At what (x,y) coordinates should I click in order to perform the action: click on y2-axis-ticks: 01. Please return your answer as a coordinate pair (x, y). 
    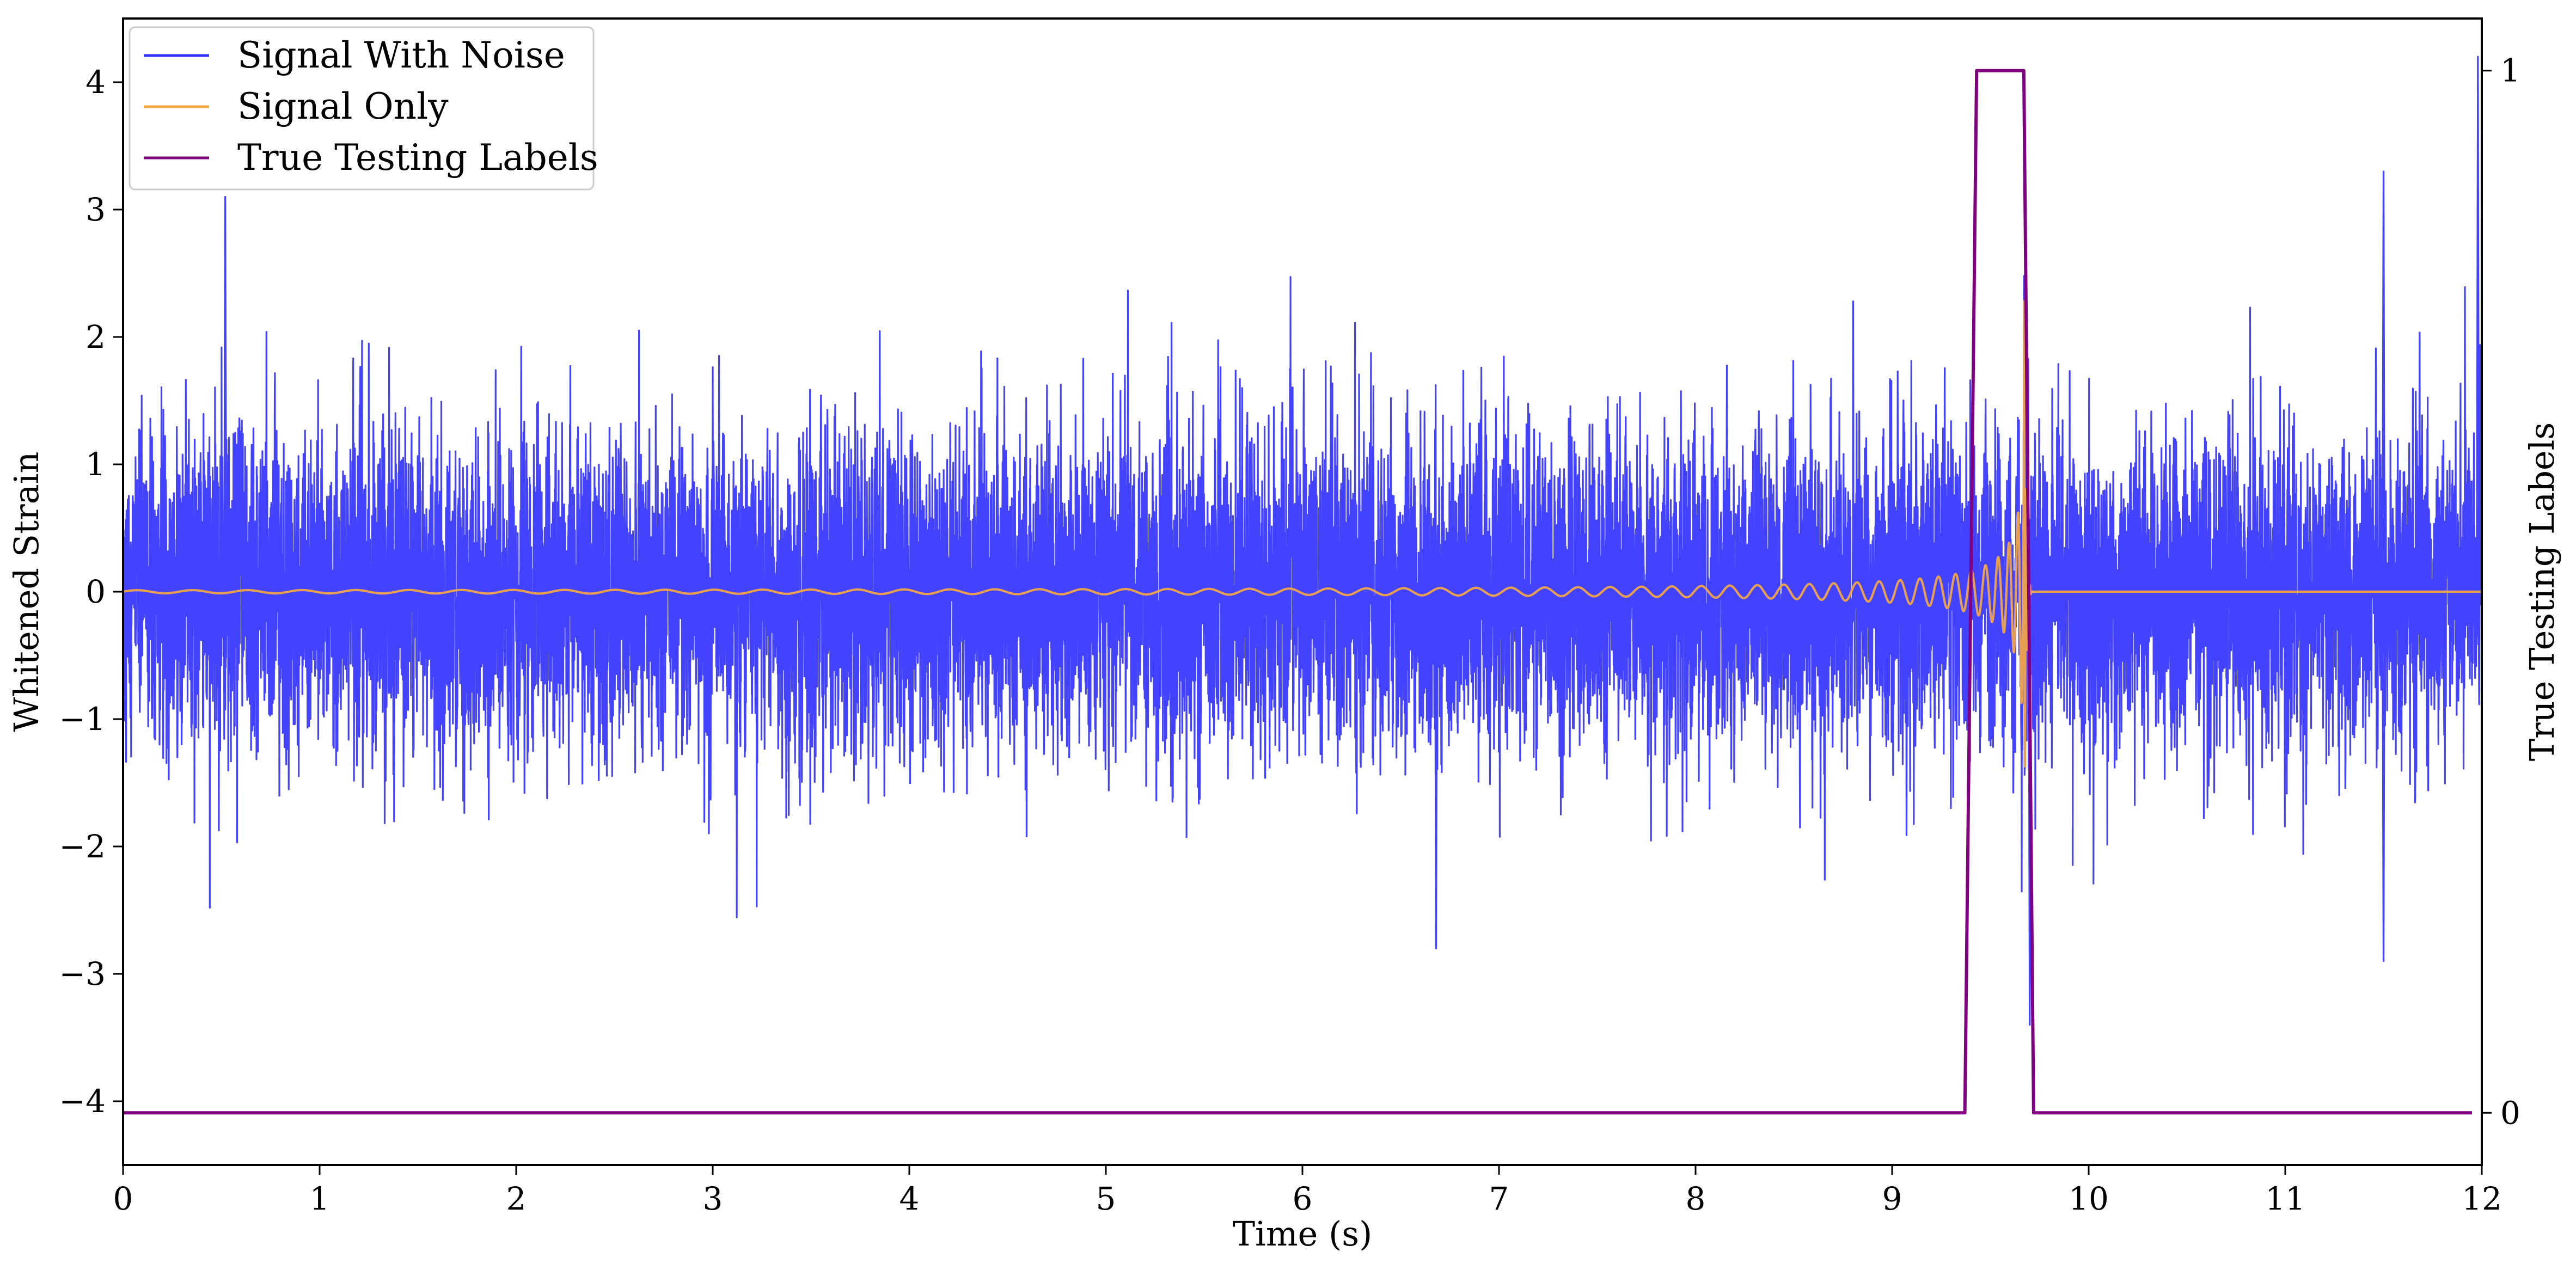
    Looking at the image, I should click on (2501, 591).